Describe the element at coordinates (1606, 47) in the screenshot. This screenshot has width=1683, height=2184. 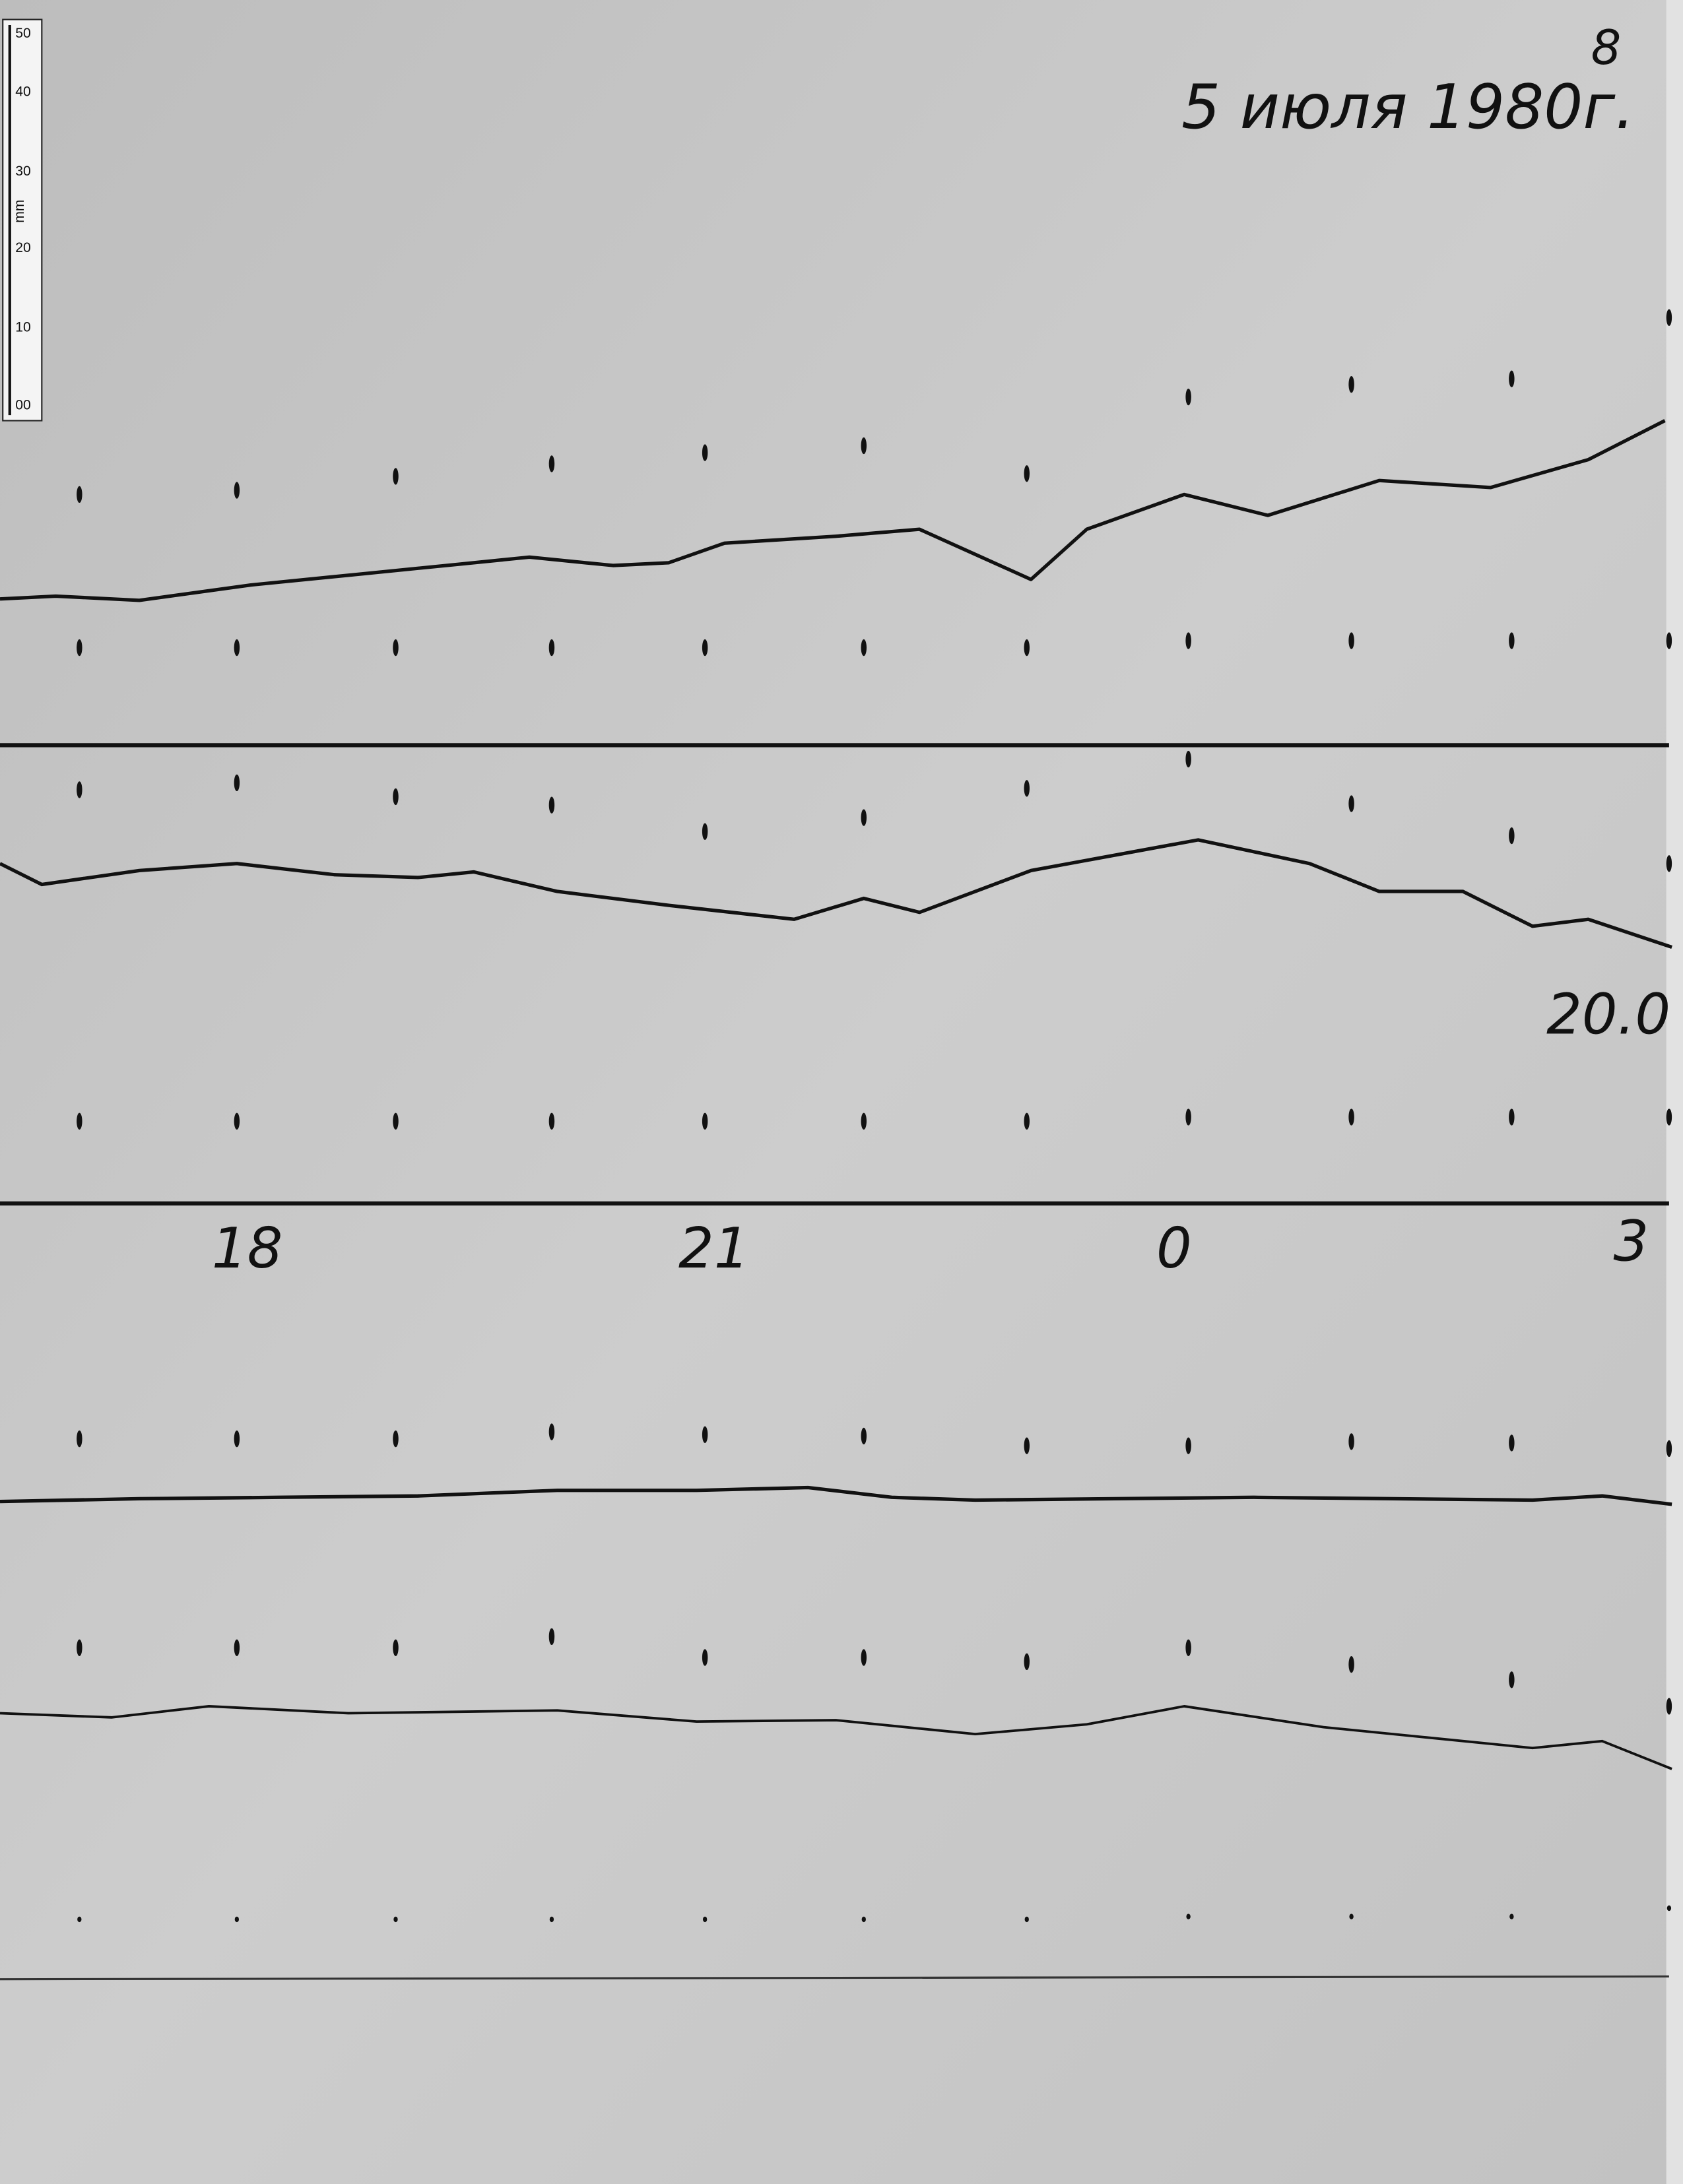
I see `page-number: 8` at that location.